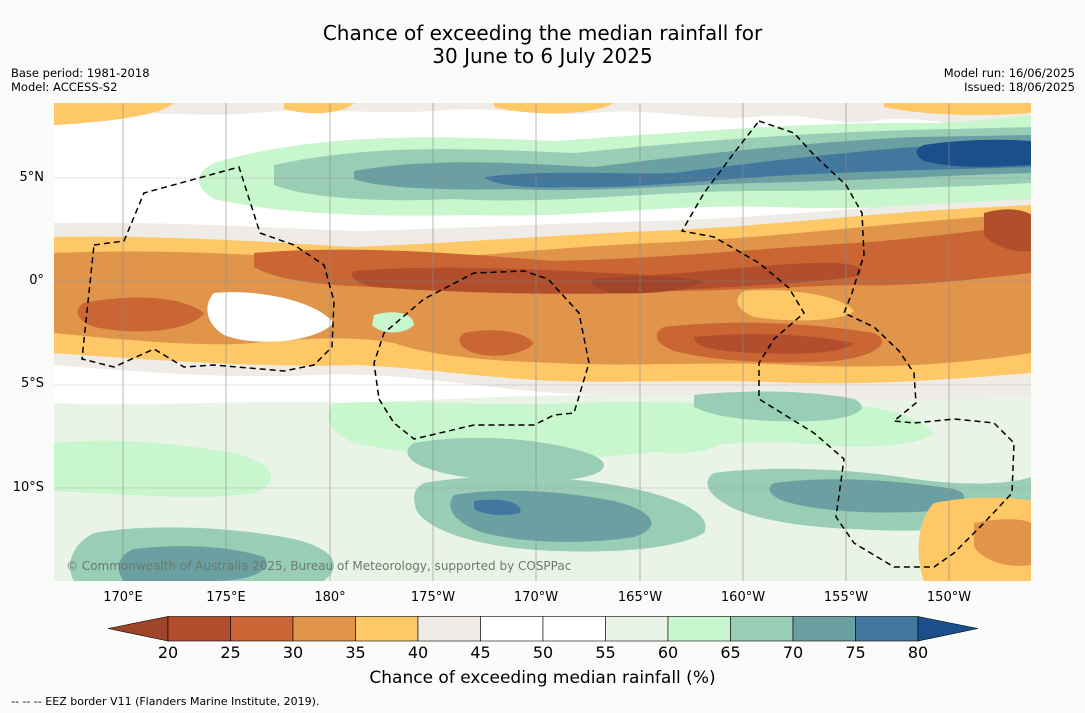 The image size is (1085, 713). What do you see at coordinates (605, 652) in the screenshot?
I see `colorbar-tick-label: 55` at bounding box center [605, 652].